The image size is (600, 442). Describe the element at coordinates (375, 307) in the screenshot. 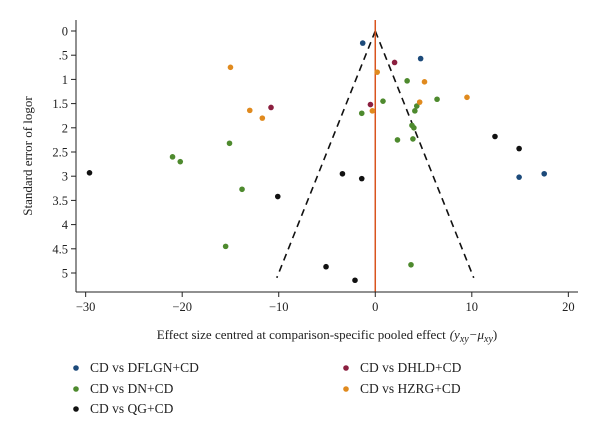

I see `x-tick-label: 0` at that location.